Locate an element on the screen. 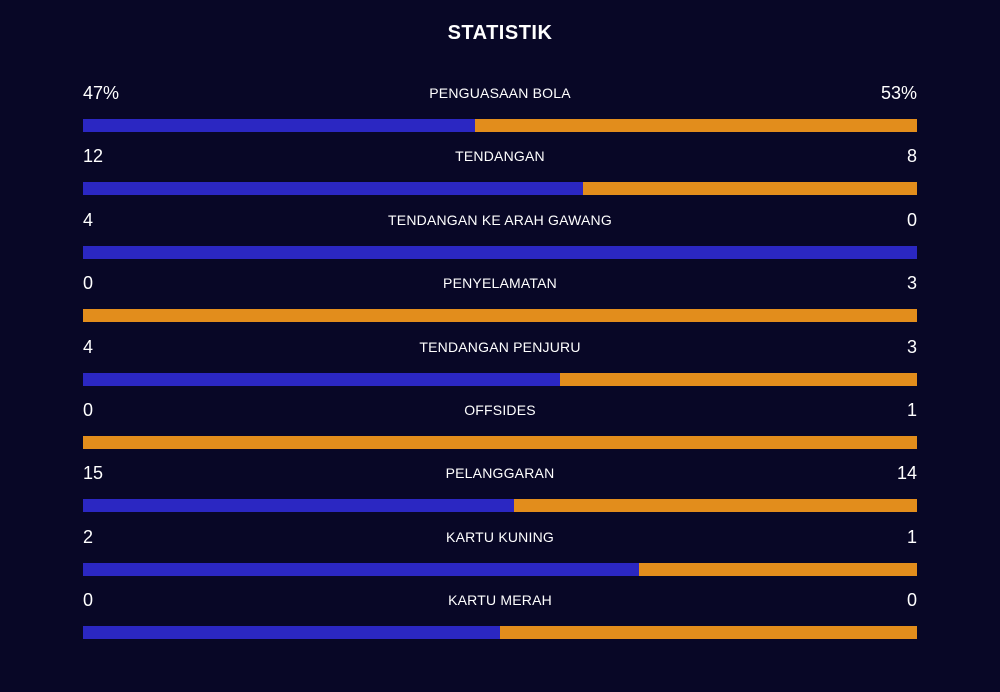 This screenshot has width=1000, height=692. stat-row-header: 4 TENDANGAN PENJURU 3 is located at coordinates (500, 347).